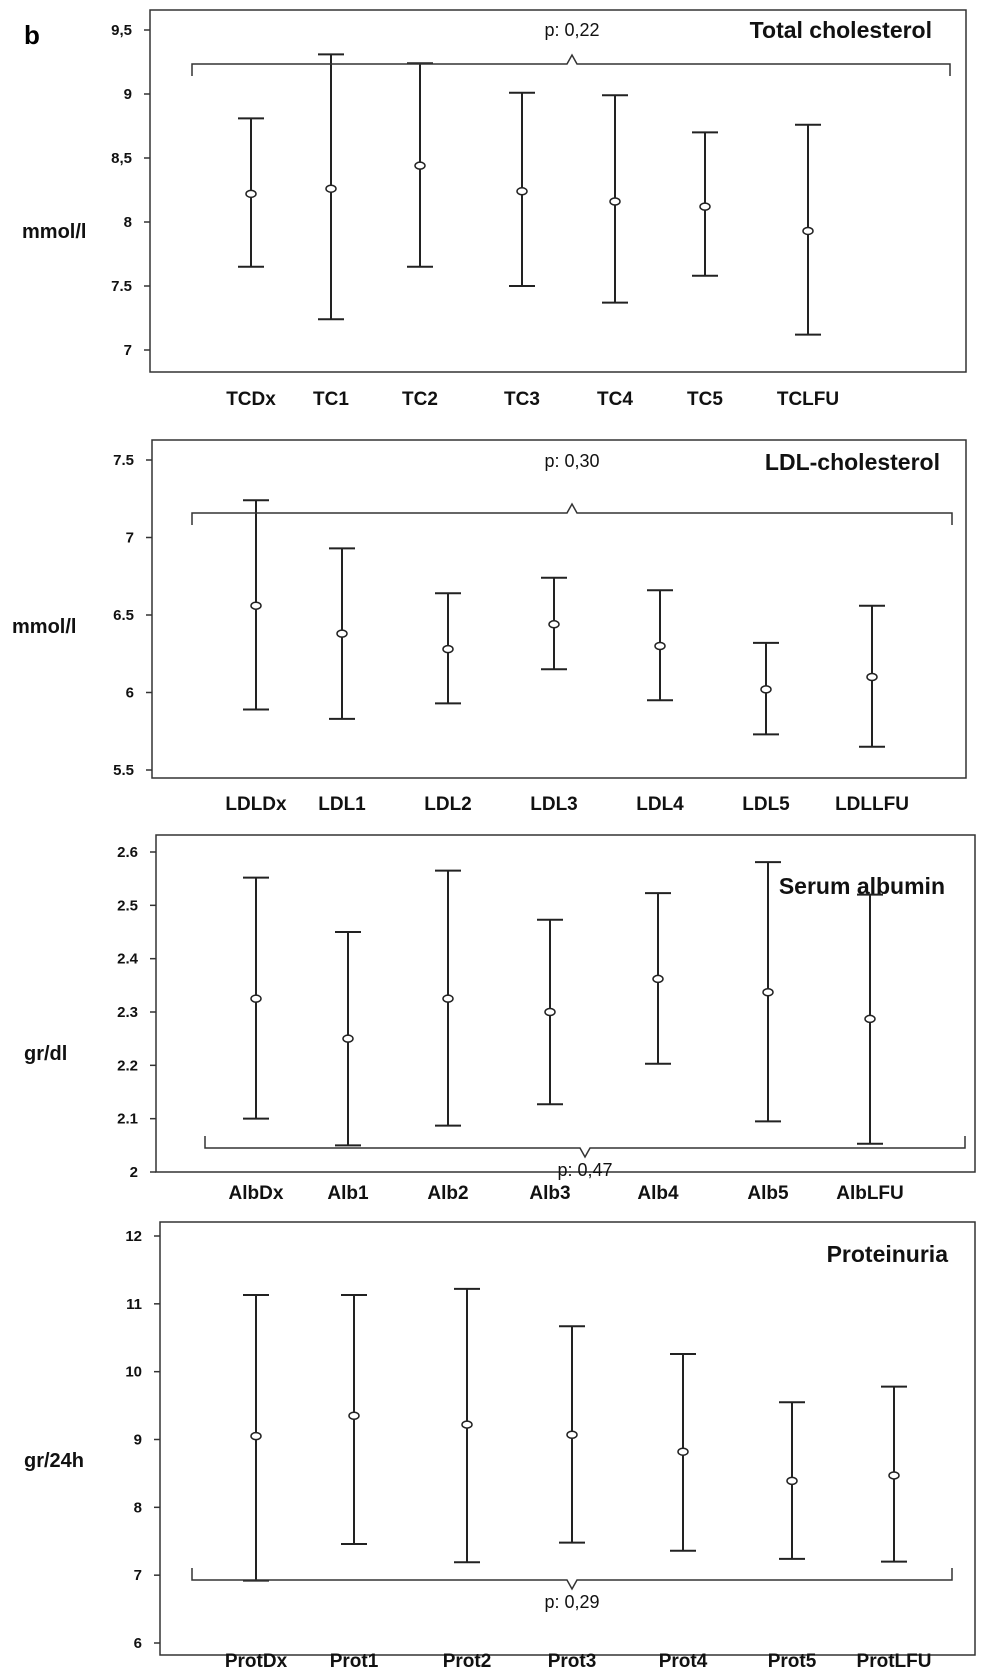  Describe the element at coordinates (342, 804) in the screenshot. I see `category-label: LDL1` at that location.